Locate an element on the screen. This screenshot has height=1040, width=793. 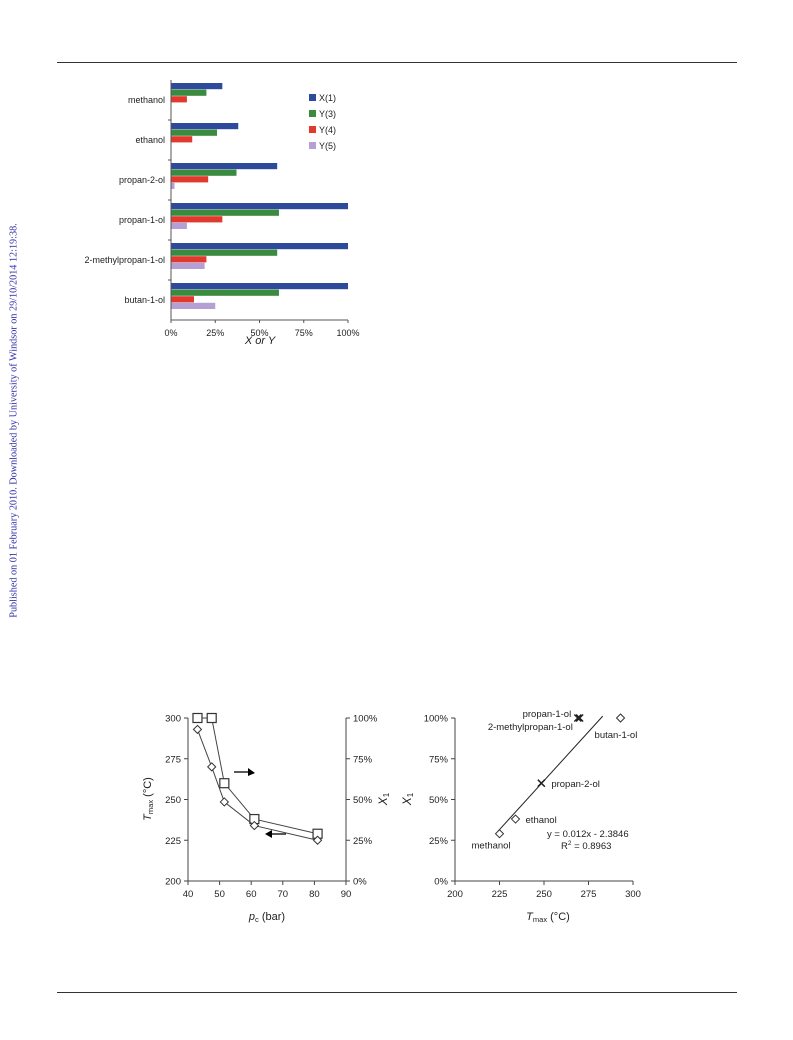
y-tick-label: 100% is located at coordinates (436, 719).